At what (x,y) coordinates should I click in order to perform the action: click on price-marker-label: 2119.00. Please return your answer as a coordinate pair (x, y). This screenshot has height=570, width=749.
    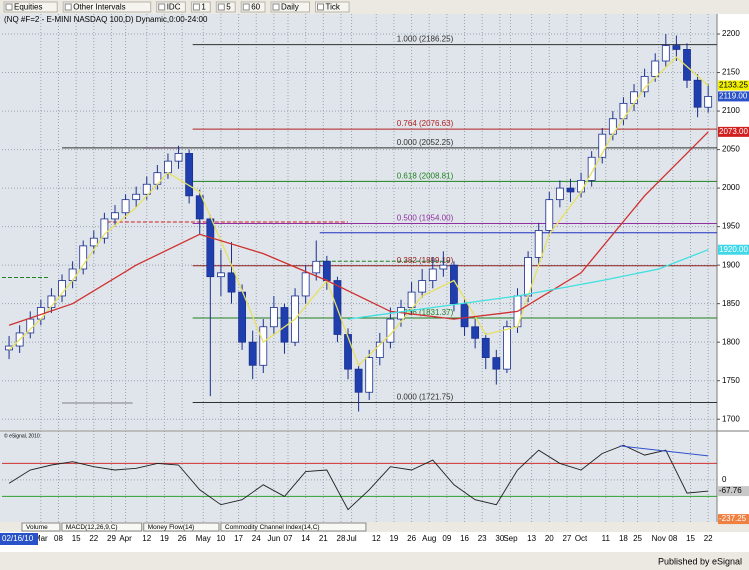
    Looking at the image, I should click on (733, 96).